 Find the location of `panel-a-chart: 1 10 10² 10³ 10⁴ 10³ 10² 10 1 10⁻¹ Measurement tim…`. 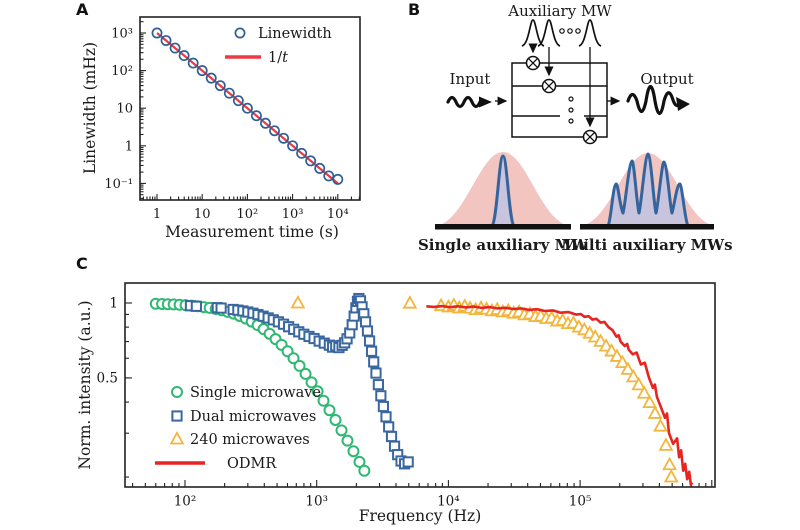

panel-a-chart: 1 10 10² 10³ 10⁴ 10³ 10² 10 1 10⁻¹ Measurement tim… is located at coordinates (221, 128).